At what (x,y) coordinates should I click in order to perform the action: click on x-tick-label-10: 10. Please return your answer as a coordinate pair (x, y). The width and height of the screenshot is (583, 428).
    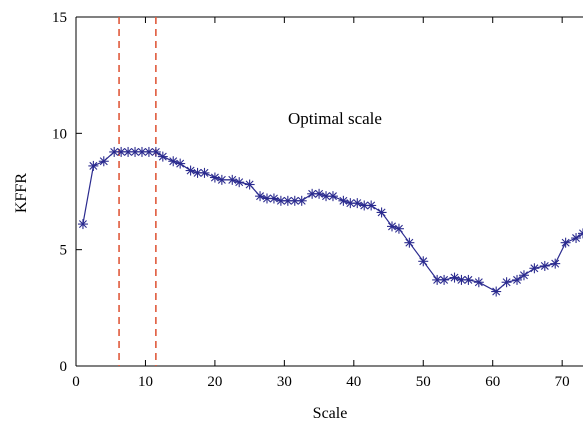
    Looking at the image, I should click on (145, 382).